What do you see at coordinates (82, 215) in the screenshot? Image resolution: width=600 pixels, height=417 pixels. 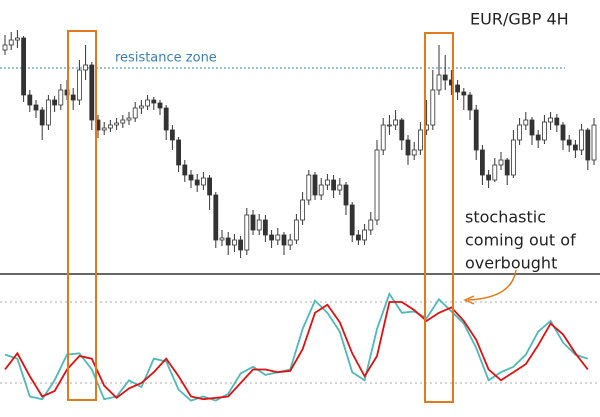 I see `highlight-box` at bounding box center [82, 215].